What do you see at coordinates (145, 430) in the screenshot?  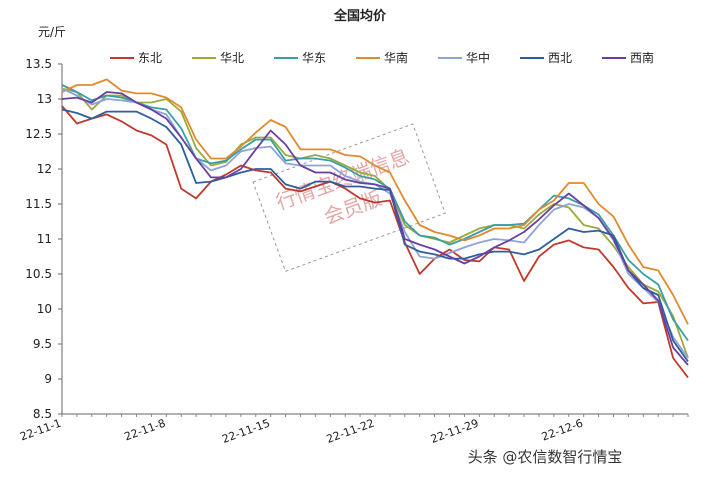 I see `x-tick-label: 22-11-8` at bounding box center [145, 430].